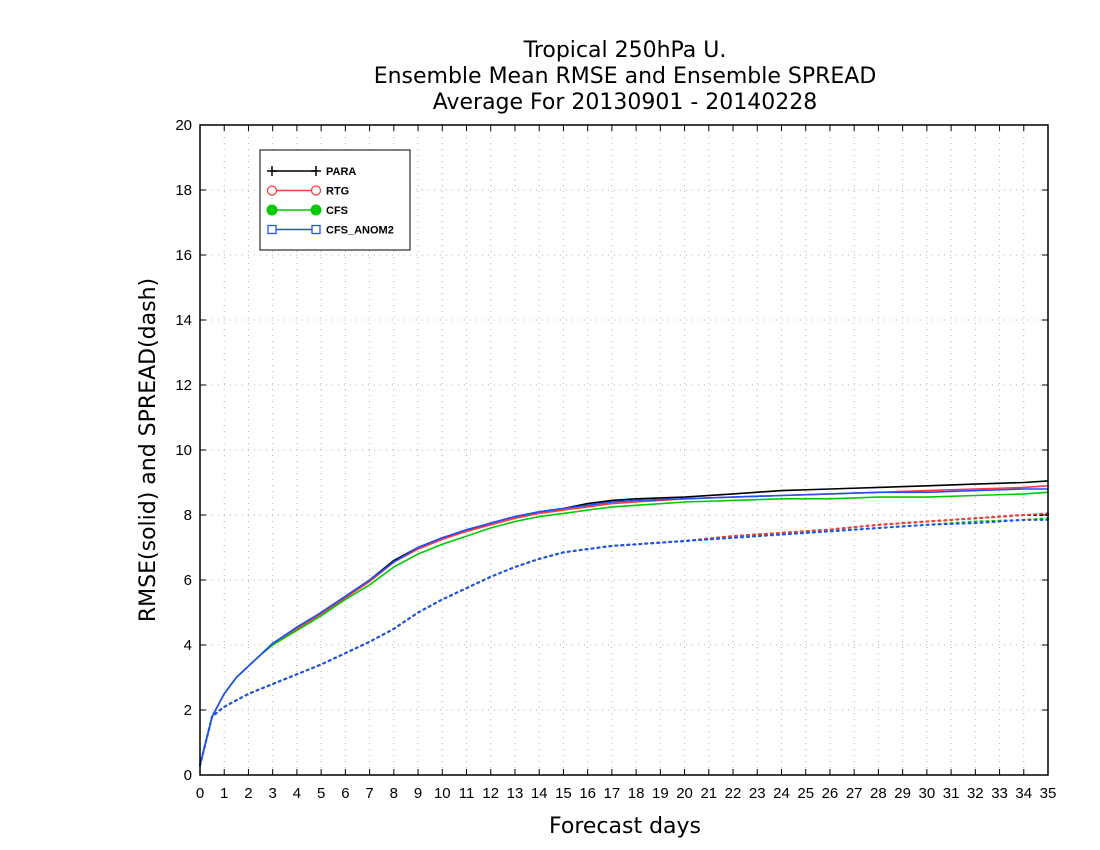  Describe the element at coordinates (224, 793) in the screenshot. I see `x-tick-label-1: 1` at that location.